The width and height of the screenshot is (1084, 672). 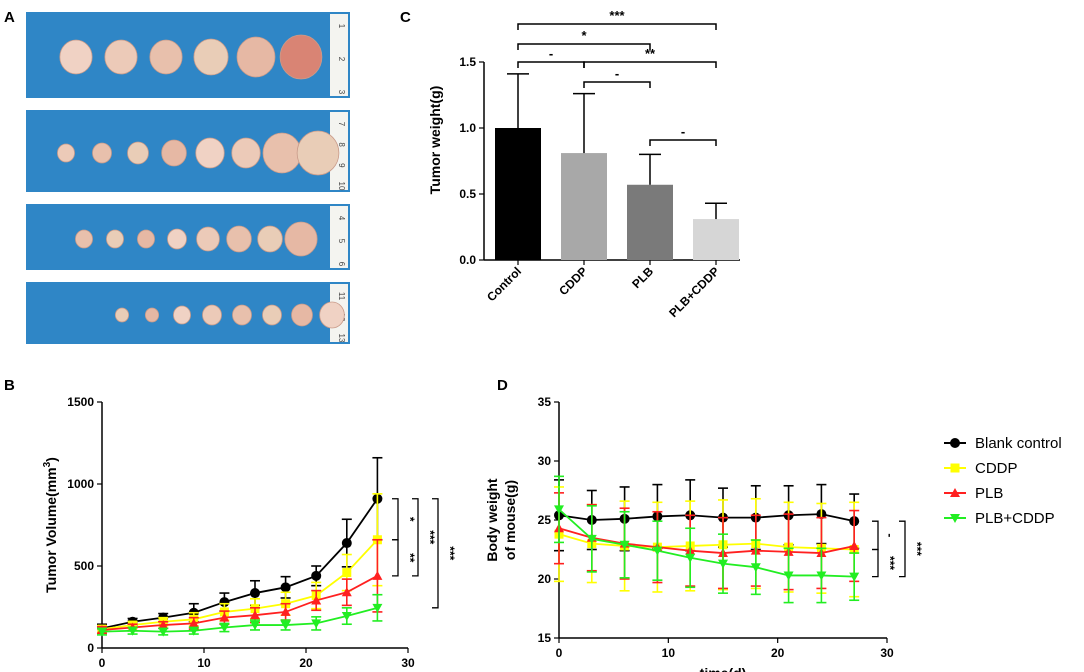 I want to click on series-cddp, so click(x=707, y=542).